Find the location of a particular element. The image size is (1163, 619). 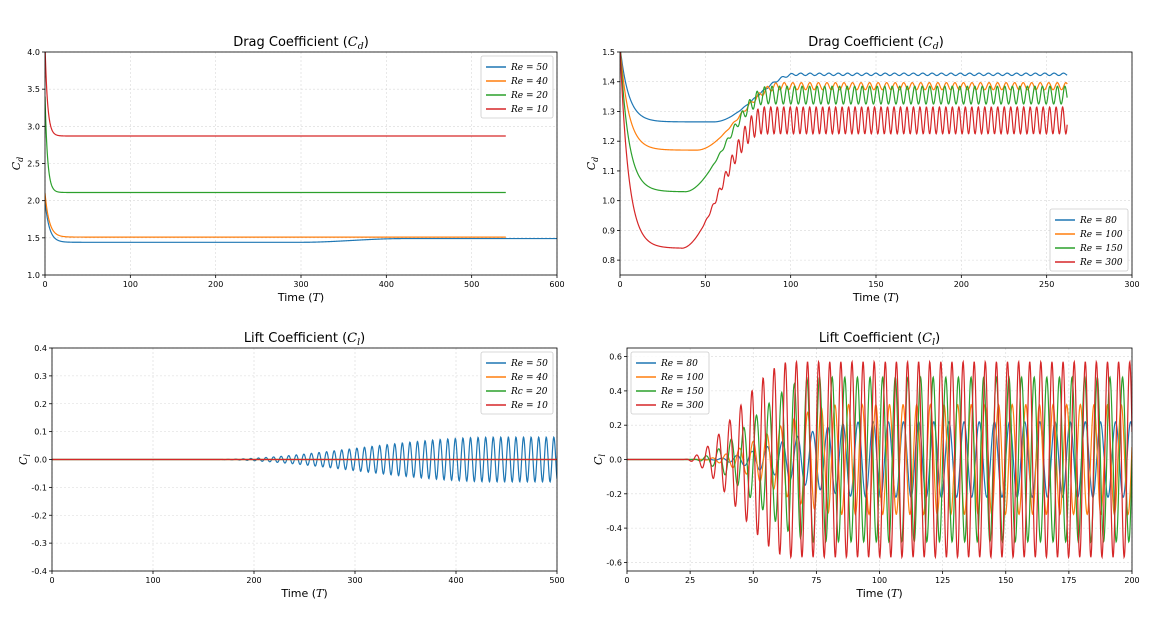

y-tick-label: 2.5 is located at coordinates (33, 164).